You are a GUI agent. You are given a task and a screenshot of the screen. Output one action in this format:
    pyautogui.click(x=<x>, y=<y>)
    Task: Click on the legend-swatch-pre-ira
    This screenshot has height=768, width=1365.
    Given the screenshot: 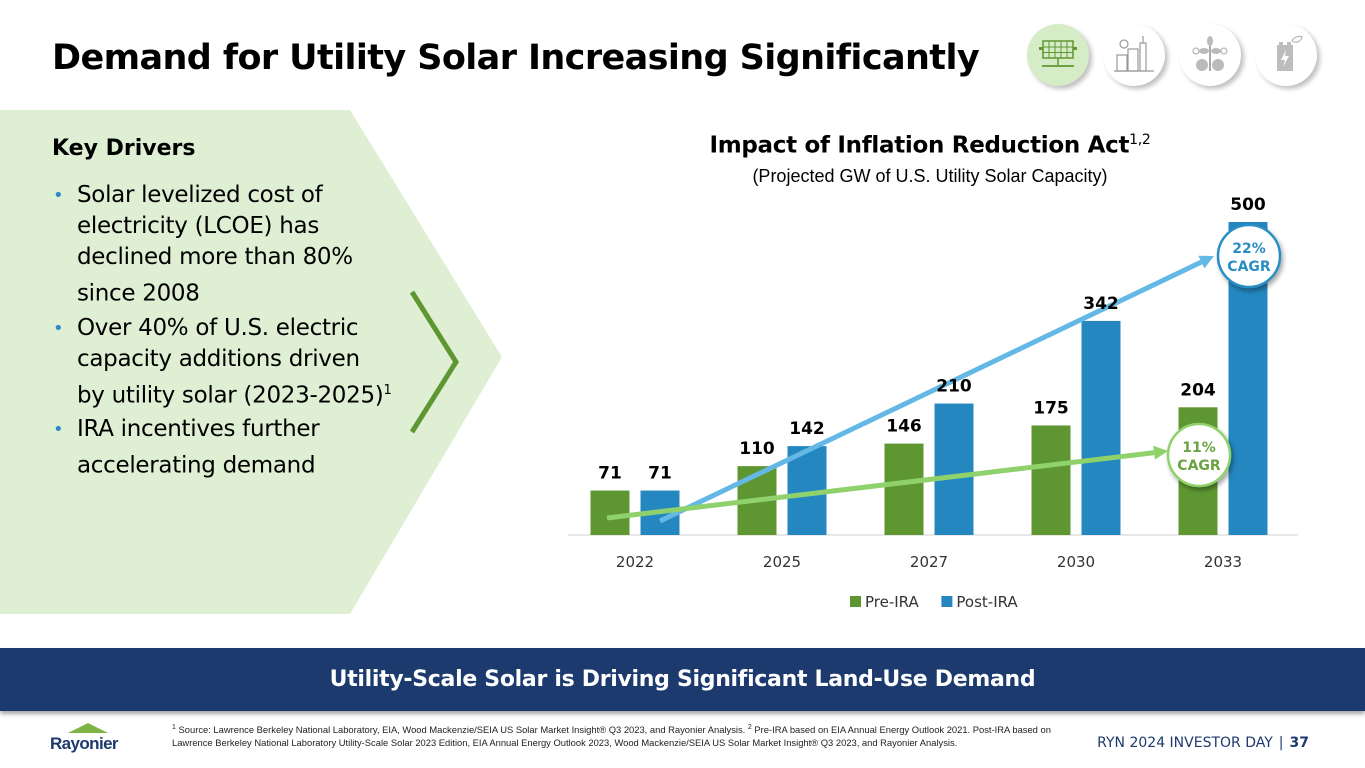 What is the action you would take?
    pyautogui.click(x=855, y=601)
    